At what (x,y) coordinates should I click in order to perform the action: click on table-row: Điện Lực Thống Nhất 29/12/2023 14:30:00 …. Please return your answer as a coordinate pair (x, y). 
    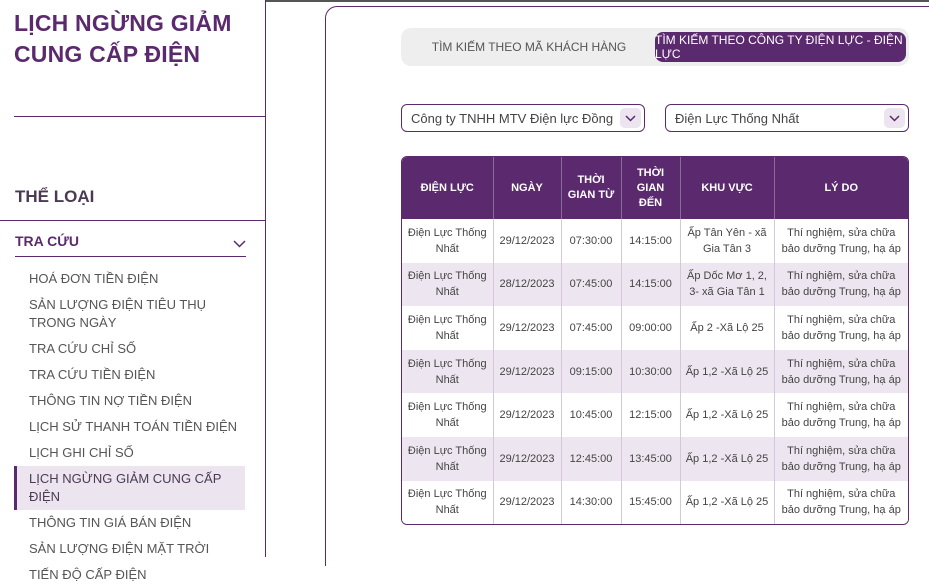
    Looking at the image, I should click on (655, 502).